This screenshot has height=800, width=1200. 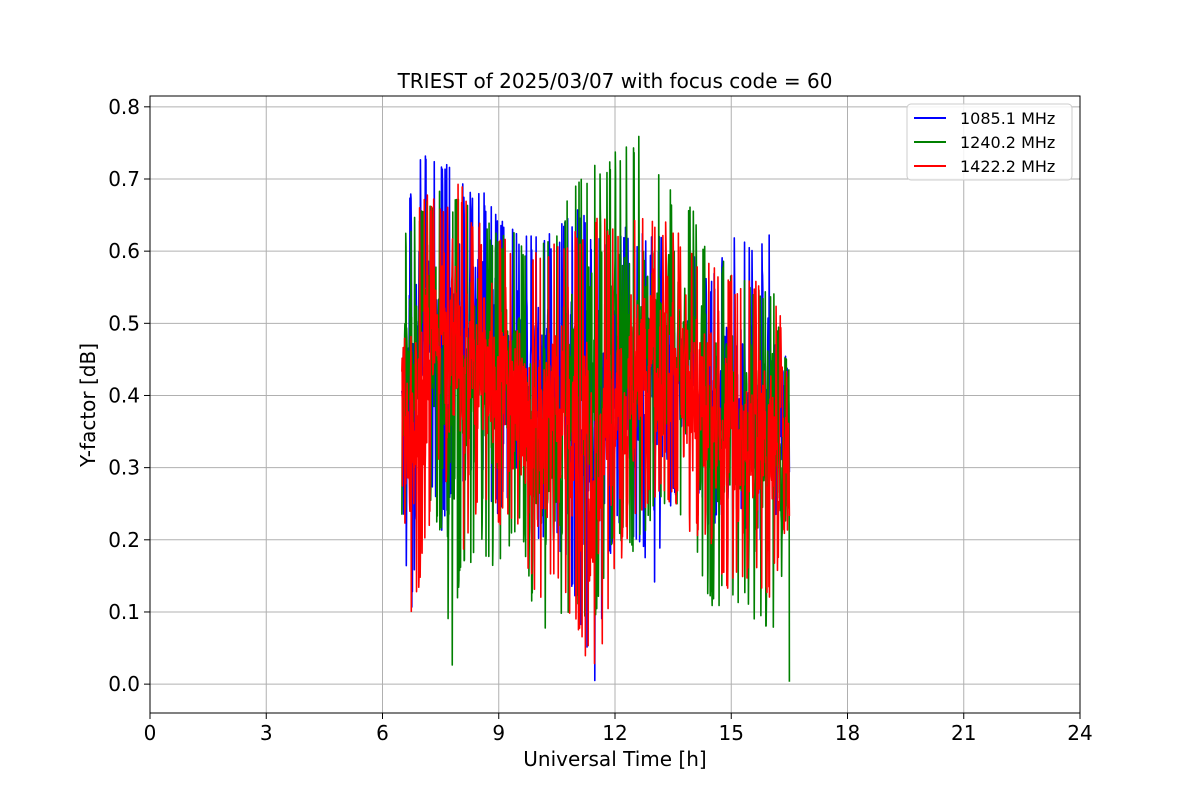 I want to click on x-tick-label: 15, so click(x=731, y=733).